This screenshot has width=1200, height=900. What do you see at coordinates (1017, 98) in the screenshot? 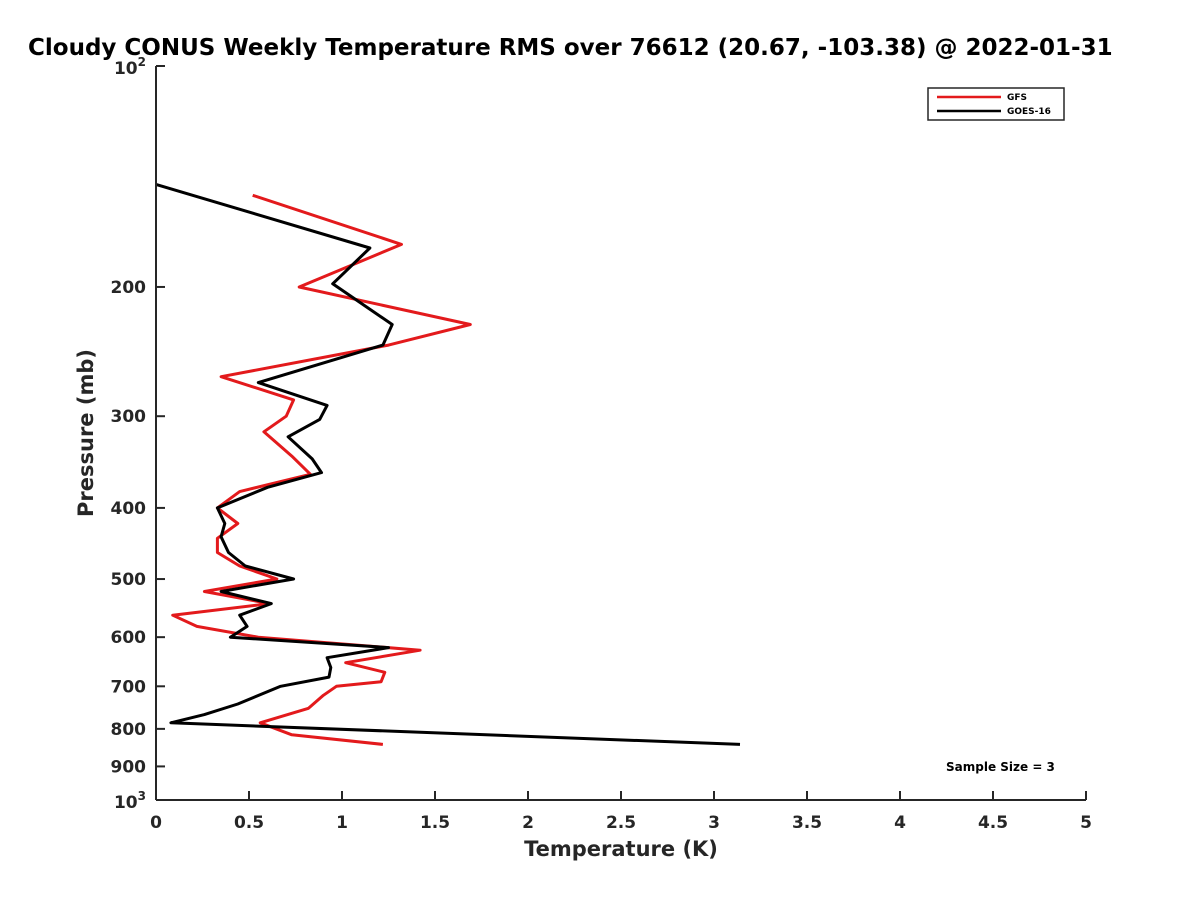
I see `legend-label-gfs: GFS` at bounding box center [1017, 98].